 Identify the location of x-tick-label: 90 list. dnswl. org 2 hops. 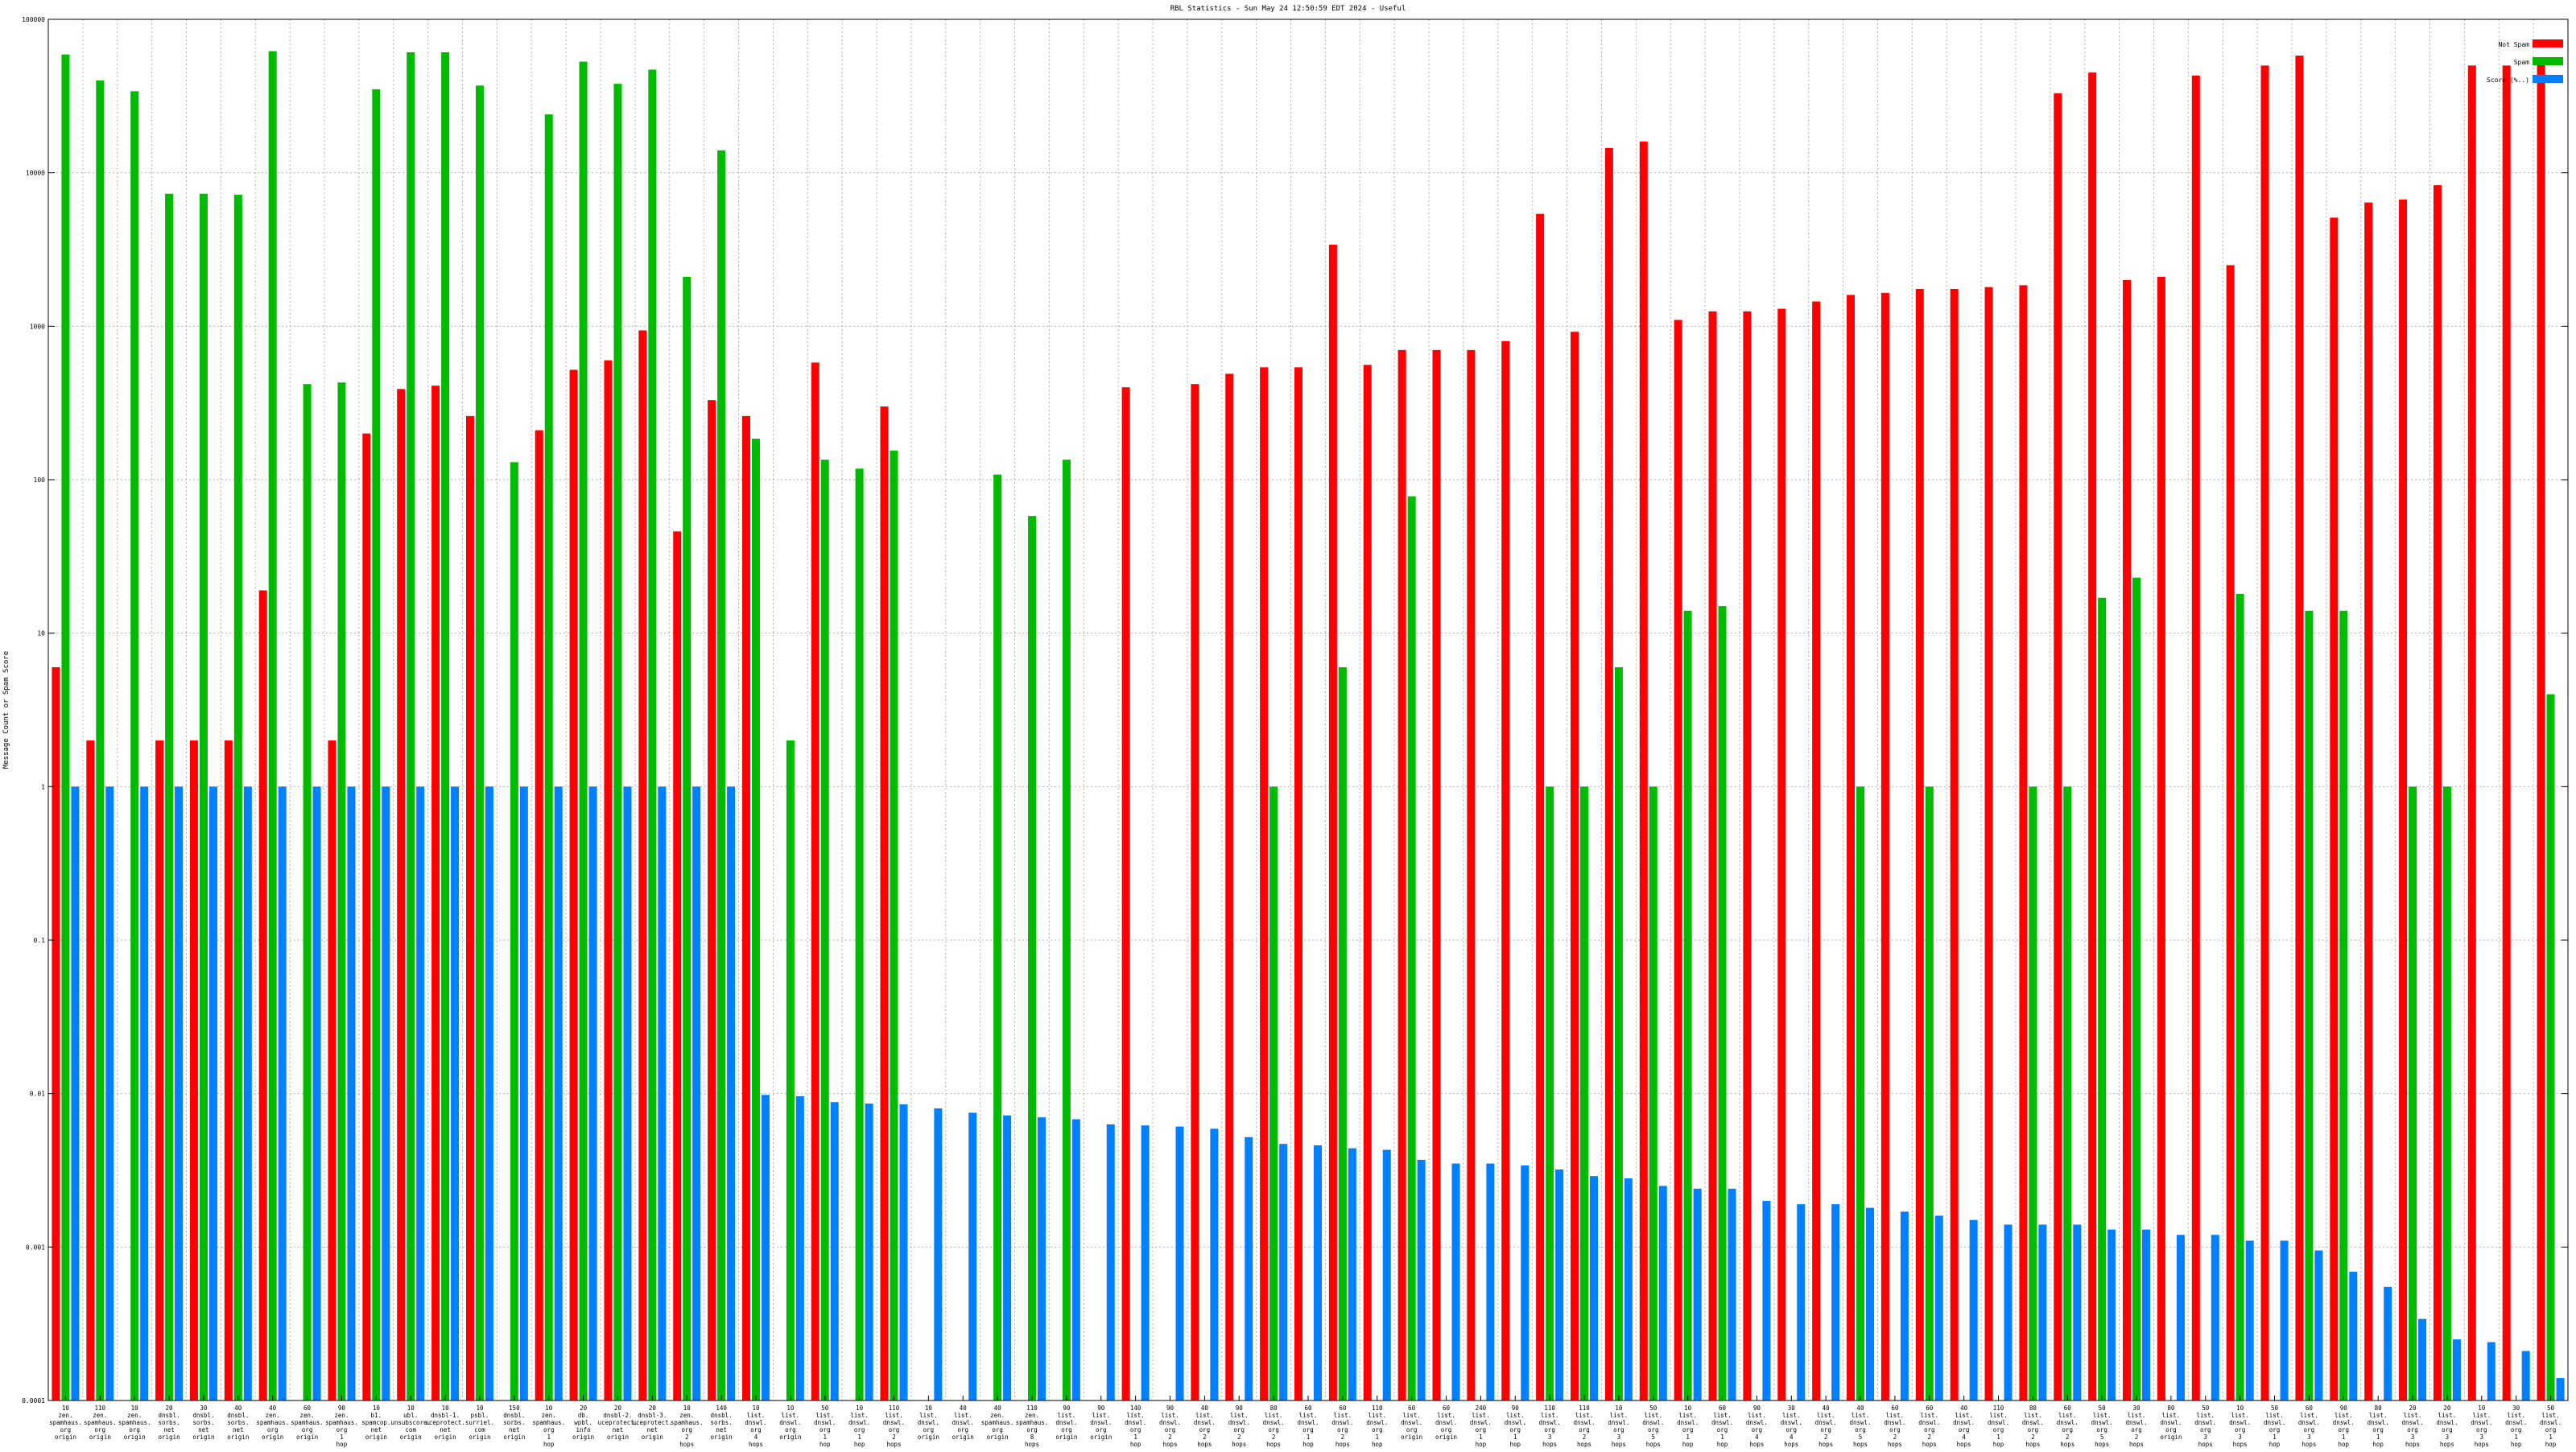
(1239, 1426).